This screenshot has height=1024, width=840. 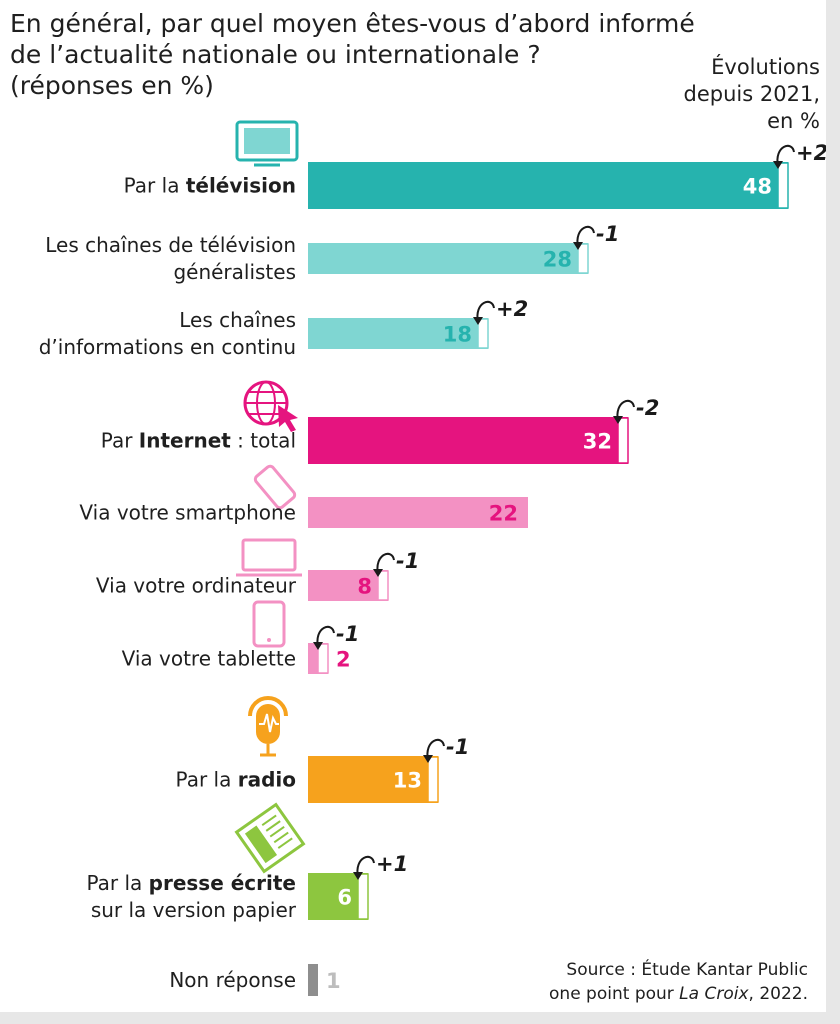 I want to click on radio-microphone-icon, so click(x=268, y=726).